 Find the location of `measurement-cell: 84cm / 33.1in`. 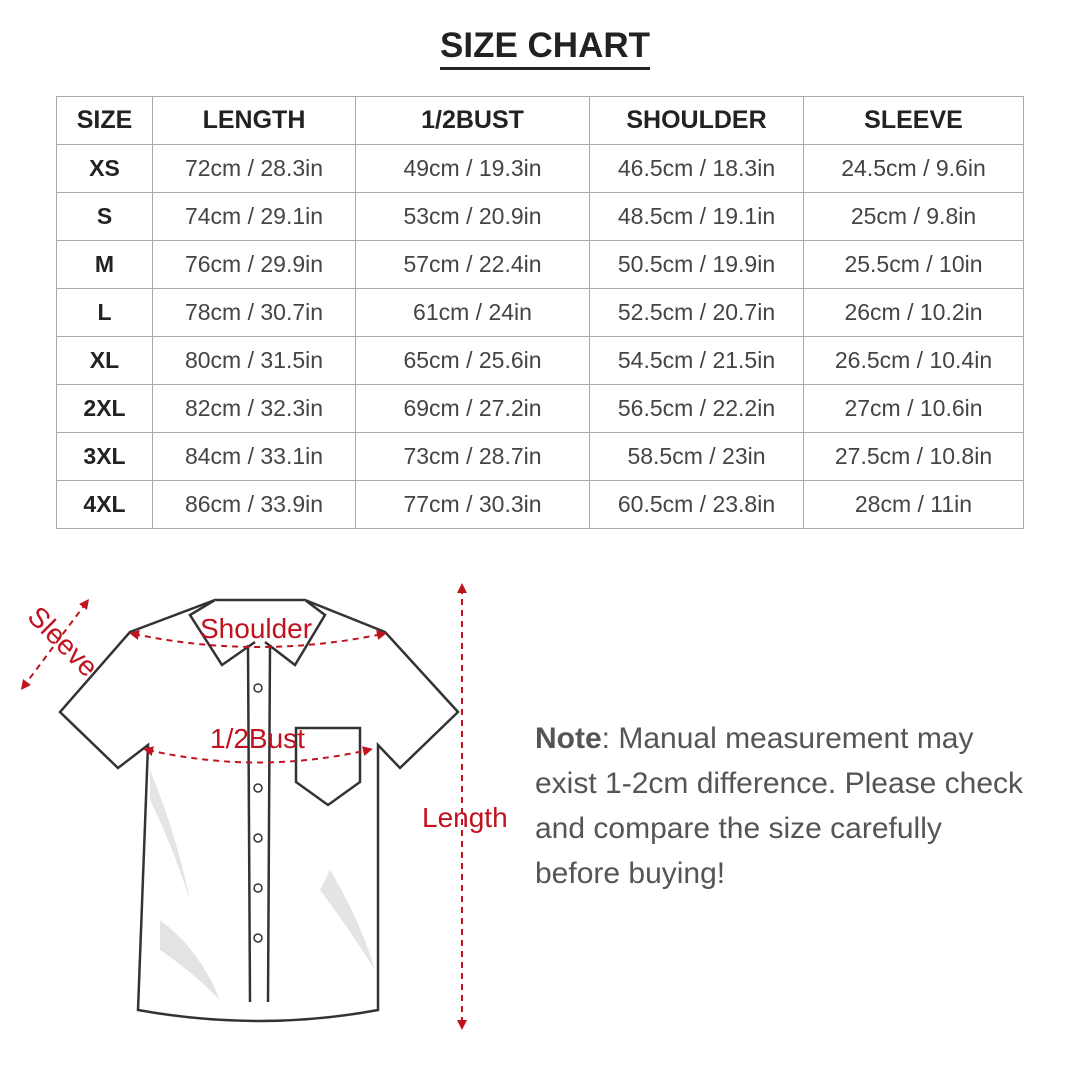

measurement-cell: 84cm / 33.1in is located at coordinates (254, 456).